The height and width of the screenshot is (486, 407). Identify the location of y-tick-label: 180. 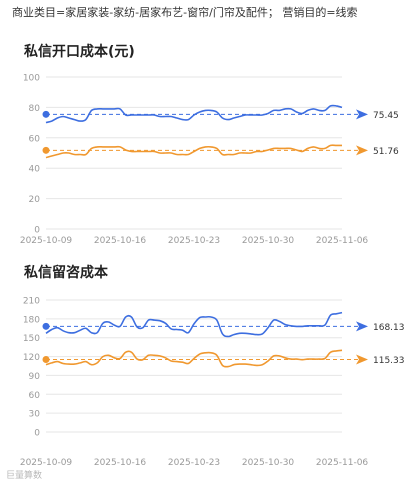
(31, 320).